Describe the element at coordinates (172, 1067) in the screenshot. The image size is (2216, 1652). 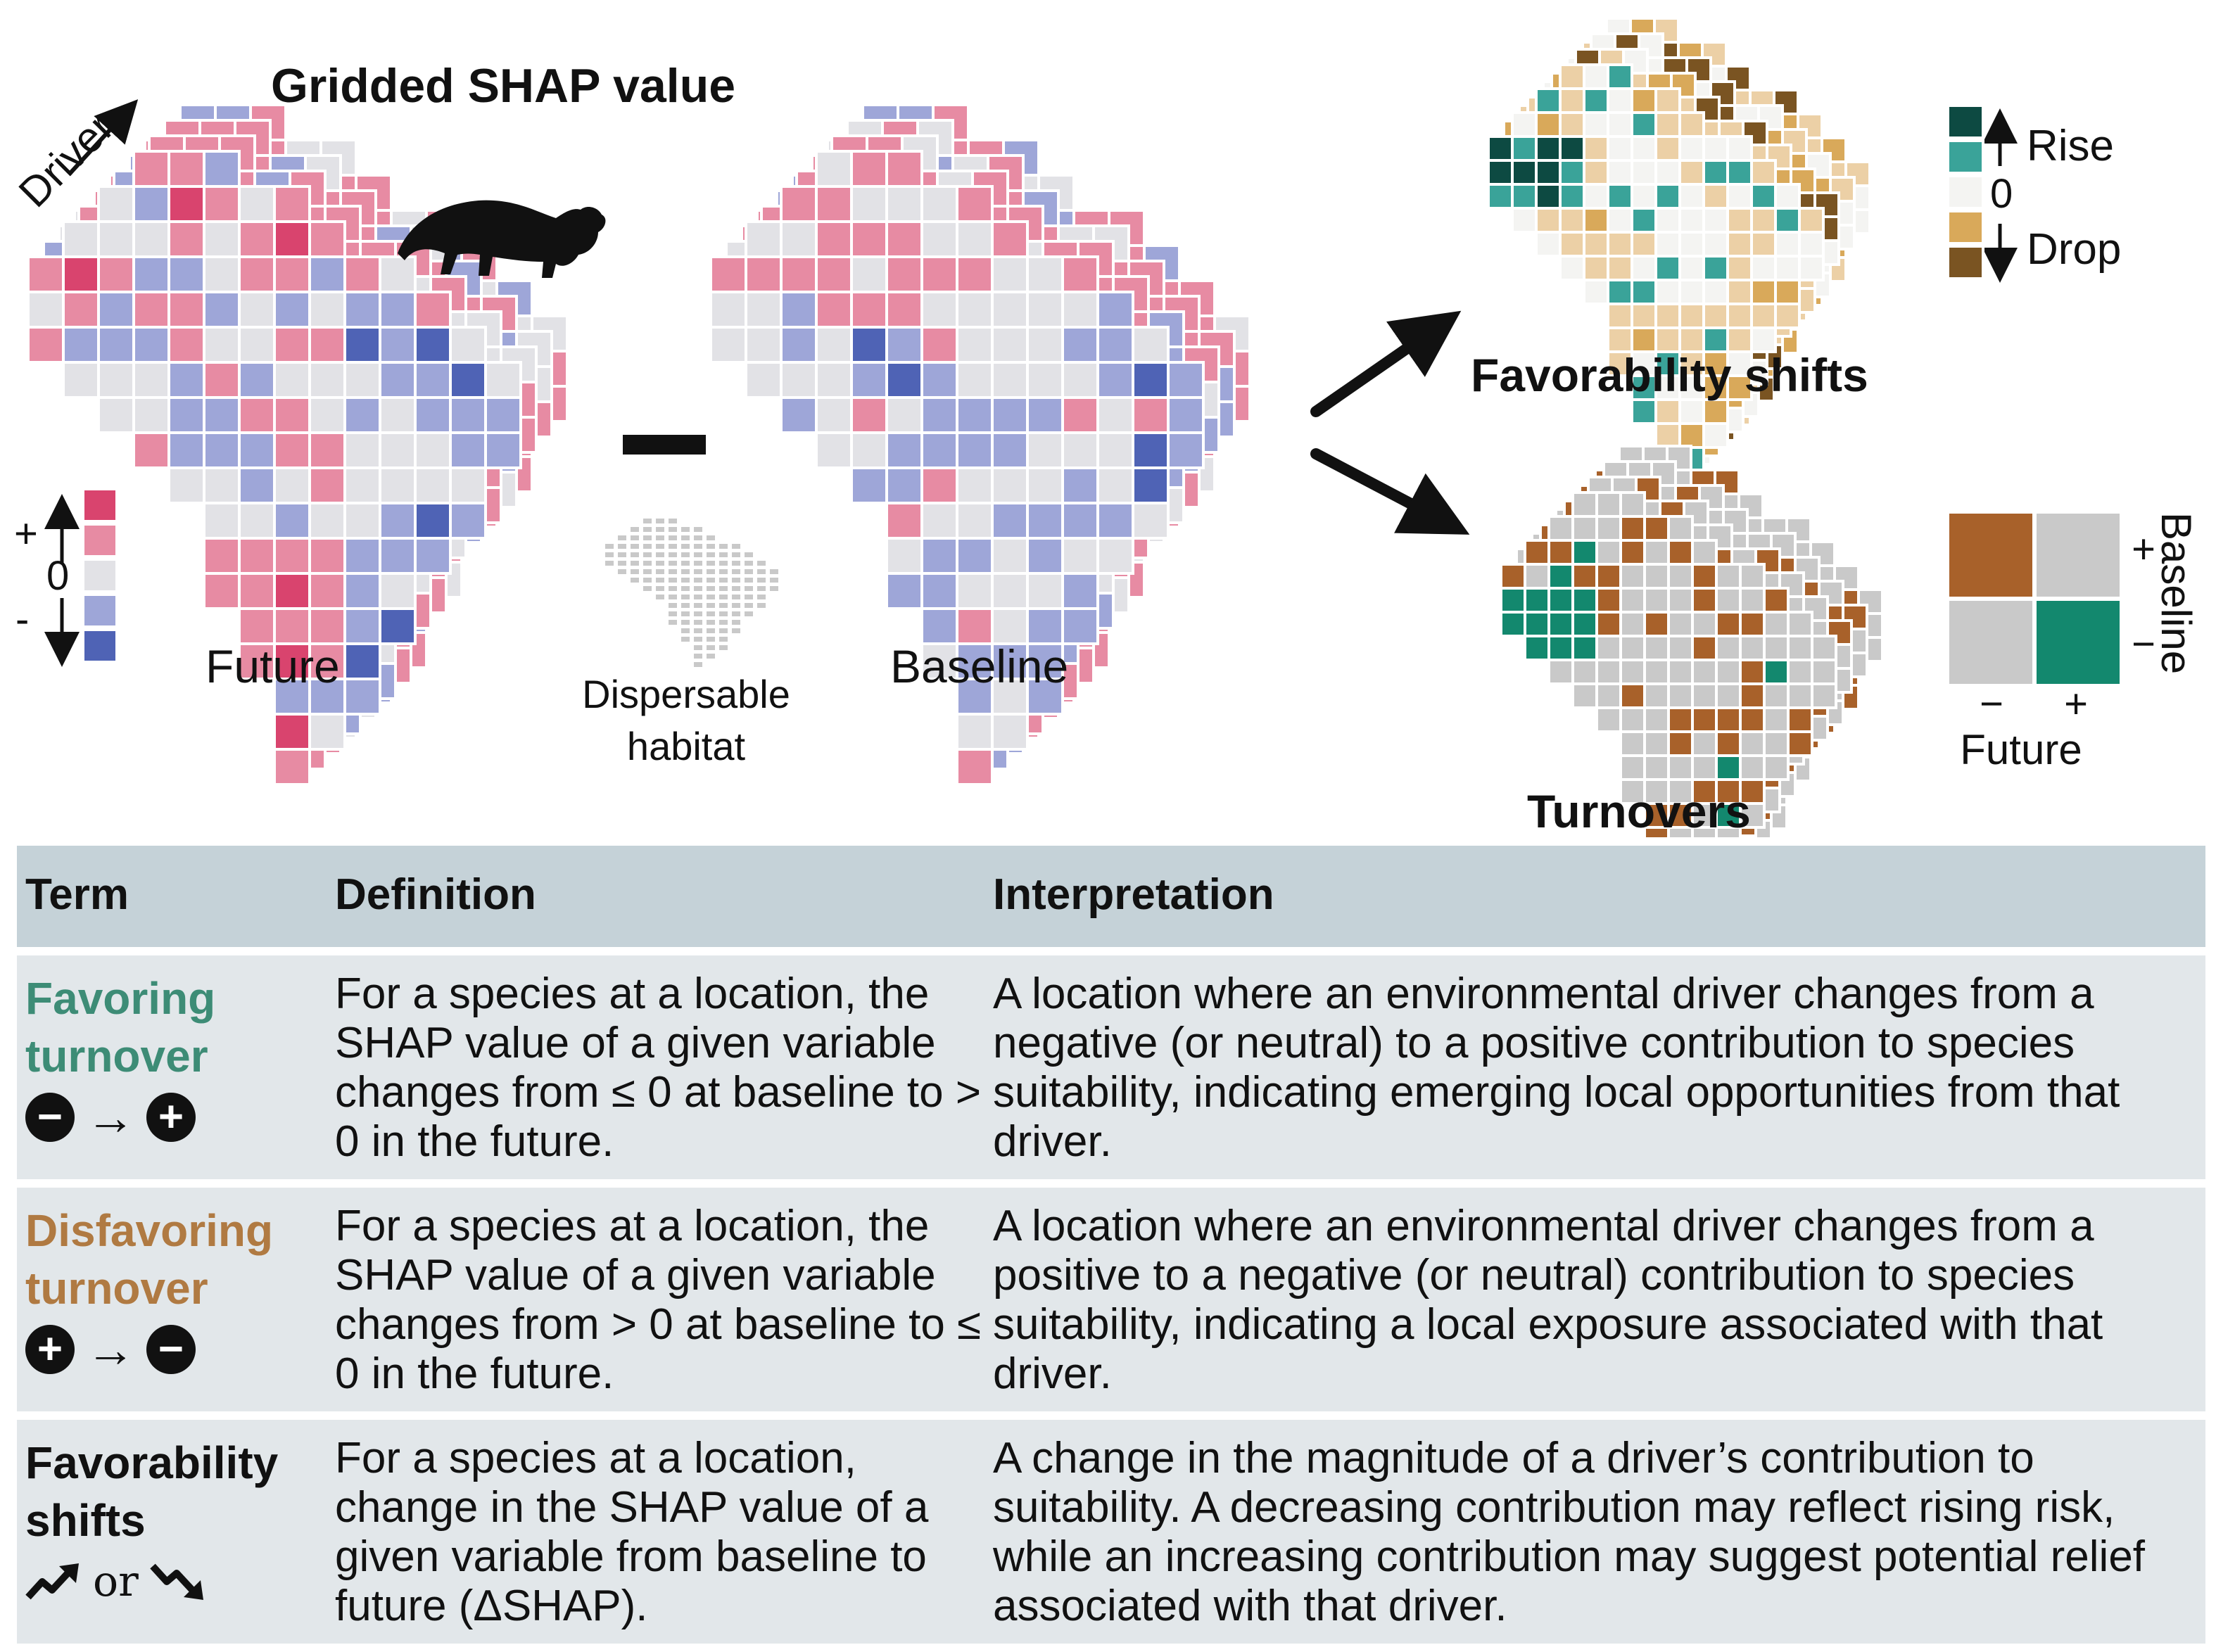
I see `term-cell: Favoring turnover − → +` at that location.